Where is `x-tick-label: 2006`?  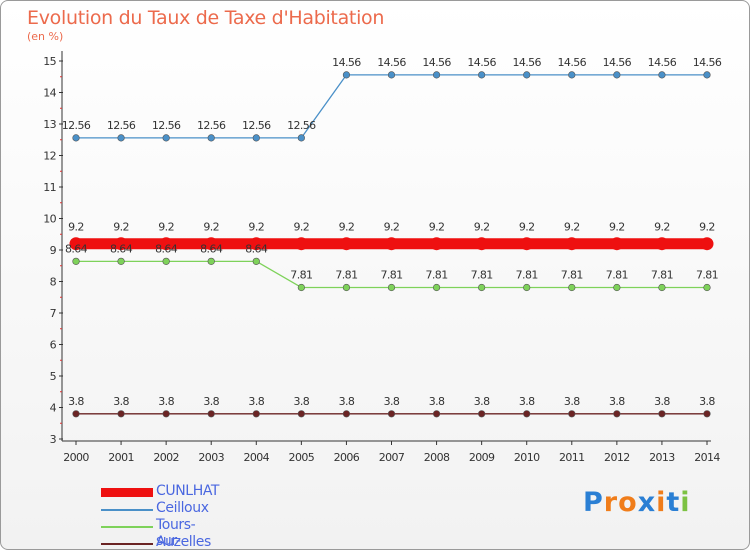 x-tick-label: 2006 is located at coordinates (347, 457).